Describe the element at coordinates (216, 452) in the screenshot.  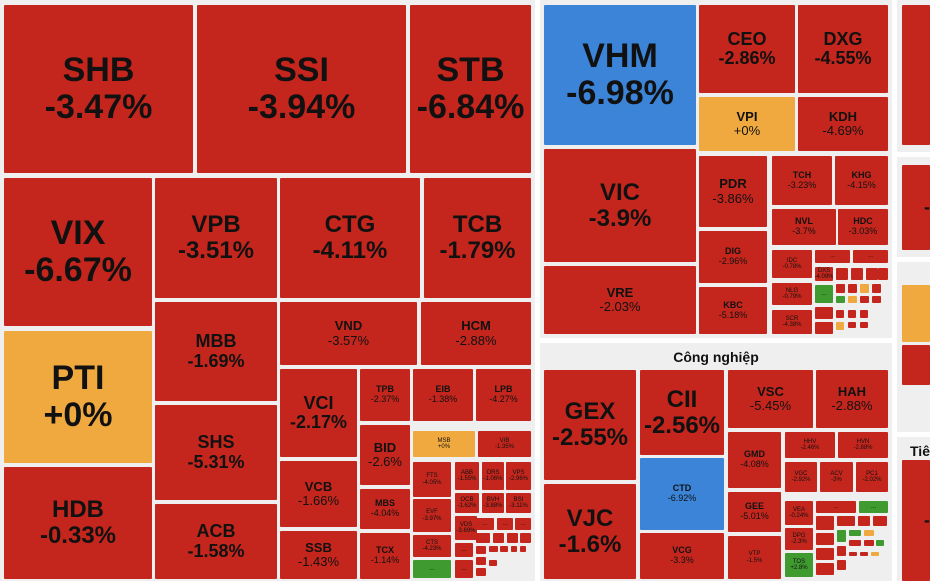
I see `stock-tile-SHS: SHS -5.31%` at that location.